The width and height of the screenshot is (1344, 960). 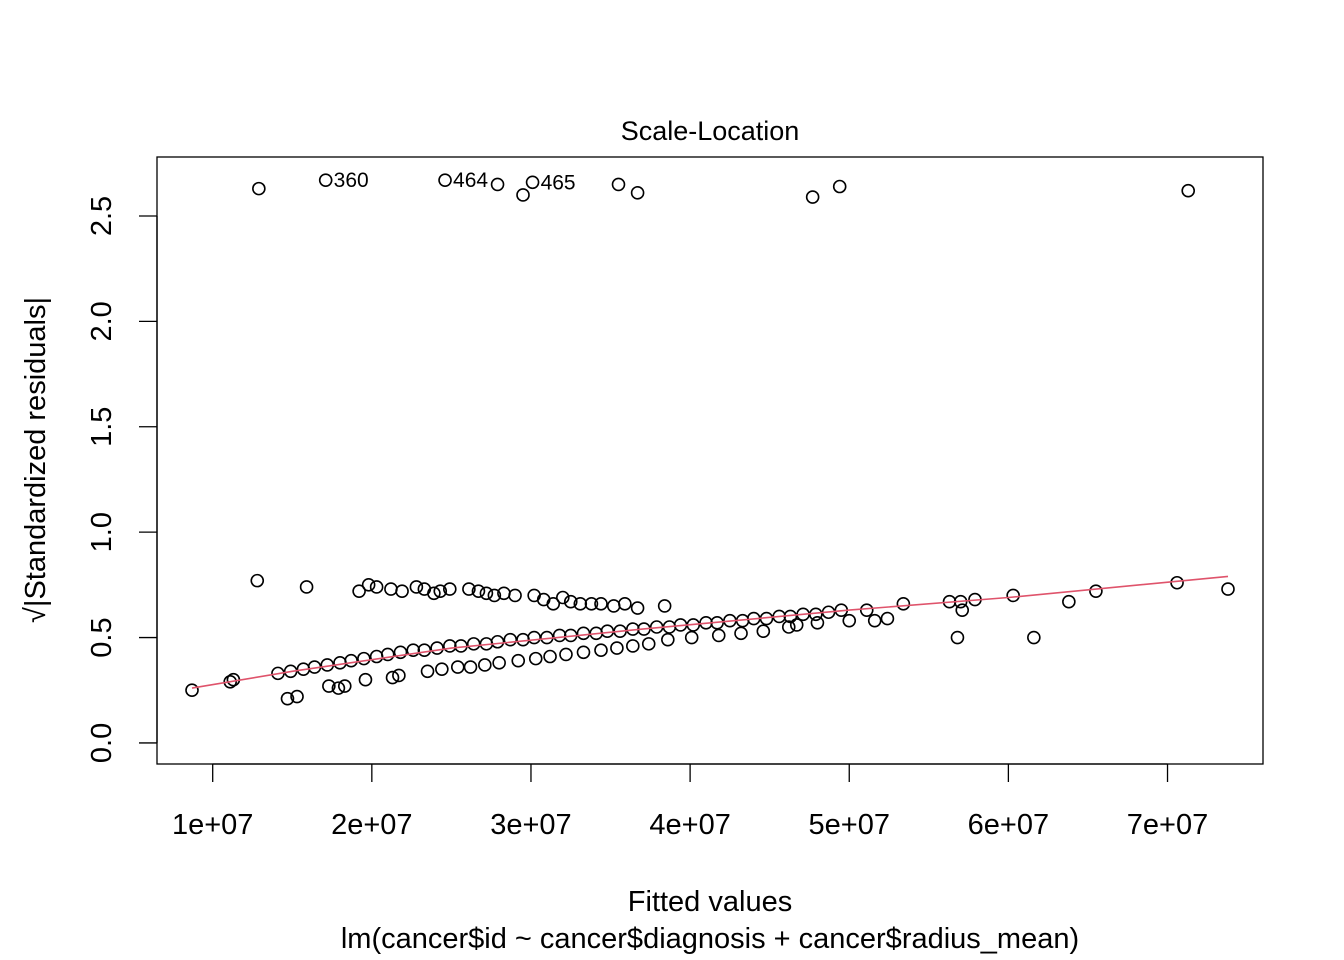 I want to click on y-axis: 0.0 0.5 1.0 1.5 2.0 2.5, so click(x=122, y=479).